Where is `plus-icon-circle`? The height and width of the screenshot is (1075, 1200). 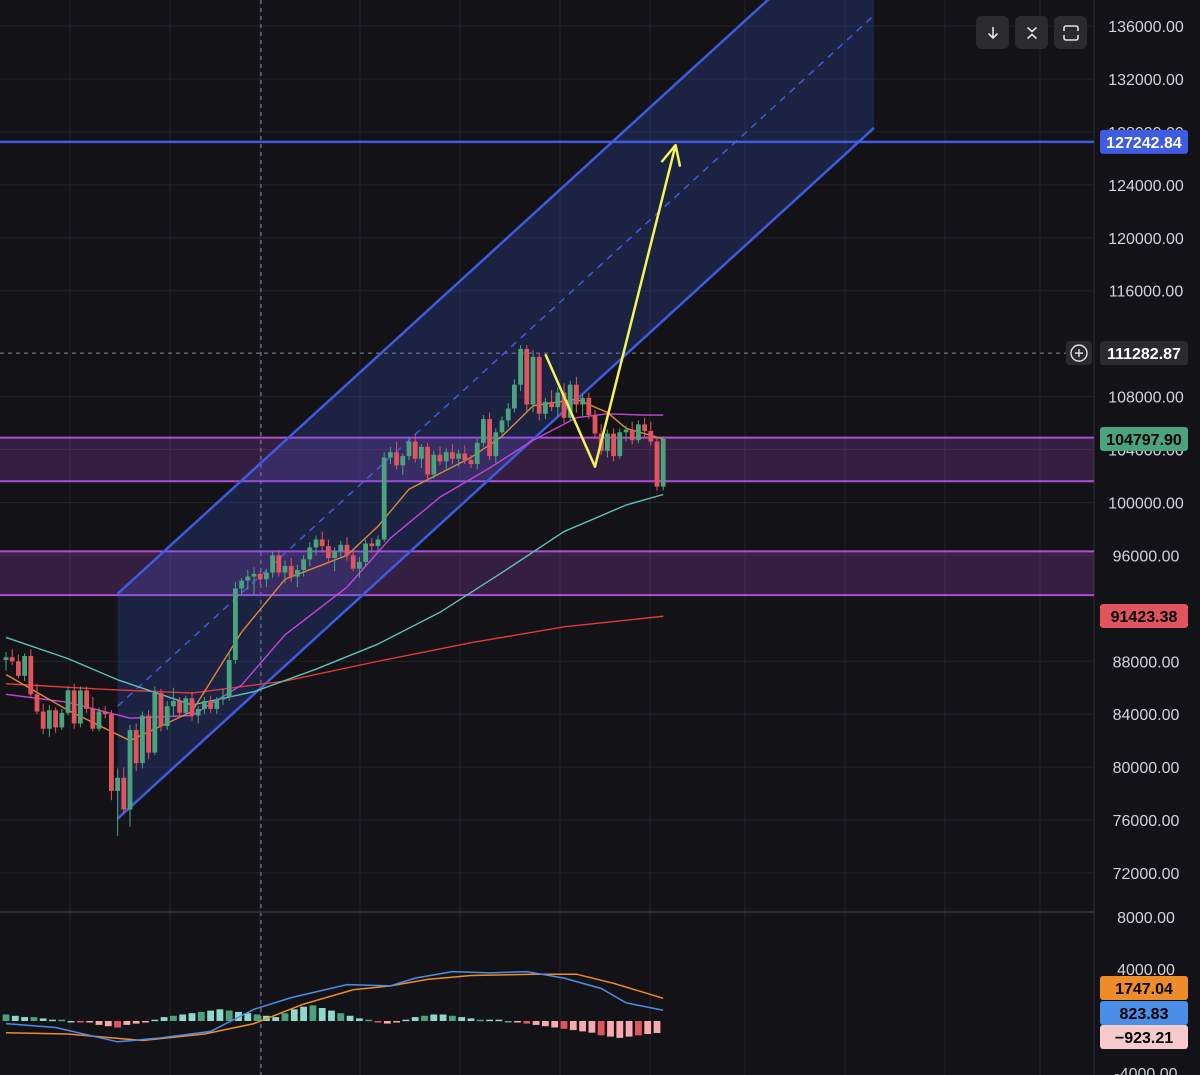 plus-icon-circle is located at coordinates (1079, 353).